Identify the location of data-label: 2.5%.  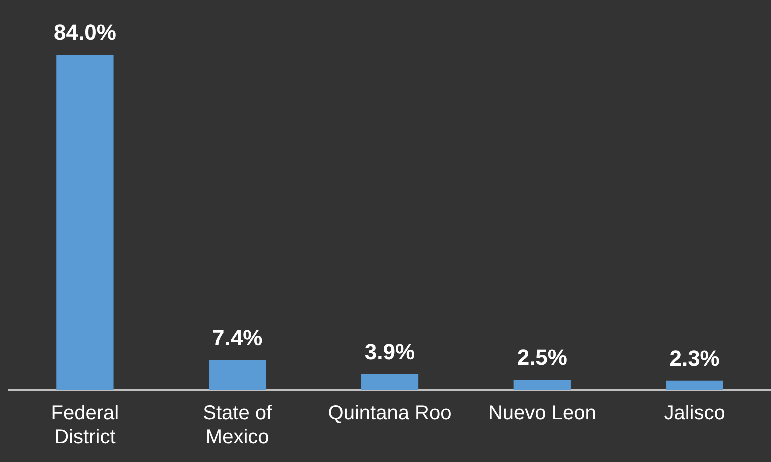
(542, 357).